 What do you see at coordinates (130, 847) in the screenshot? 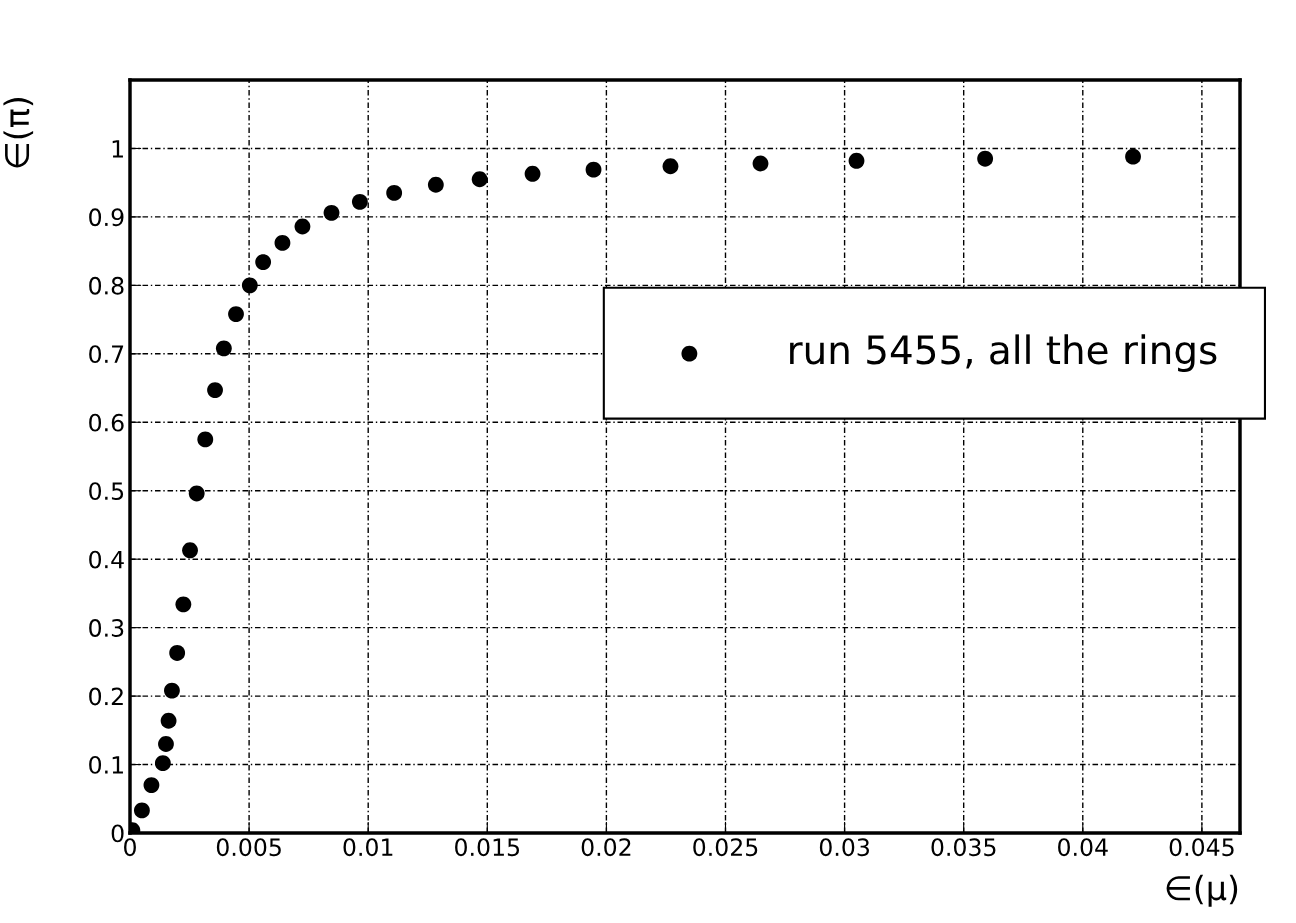
I see `x-tick-label: 0` at bounding box center [130, 847].